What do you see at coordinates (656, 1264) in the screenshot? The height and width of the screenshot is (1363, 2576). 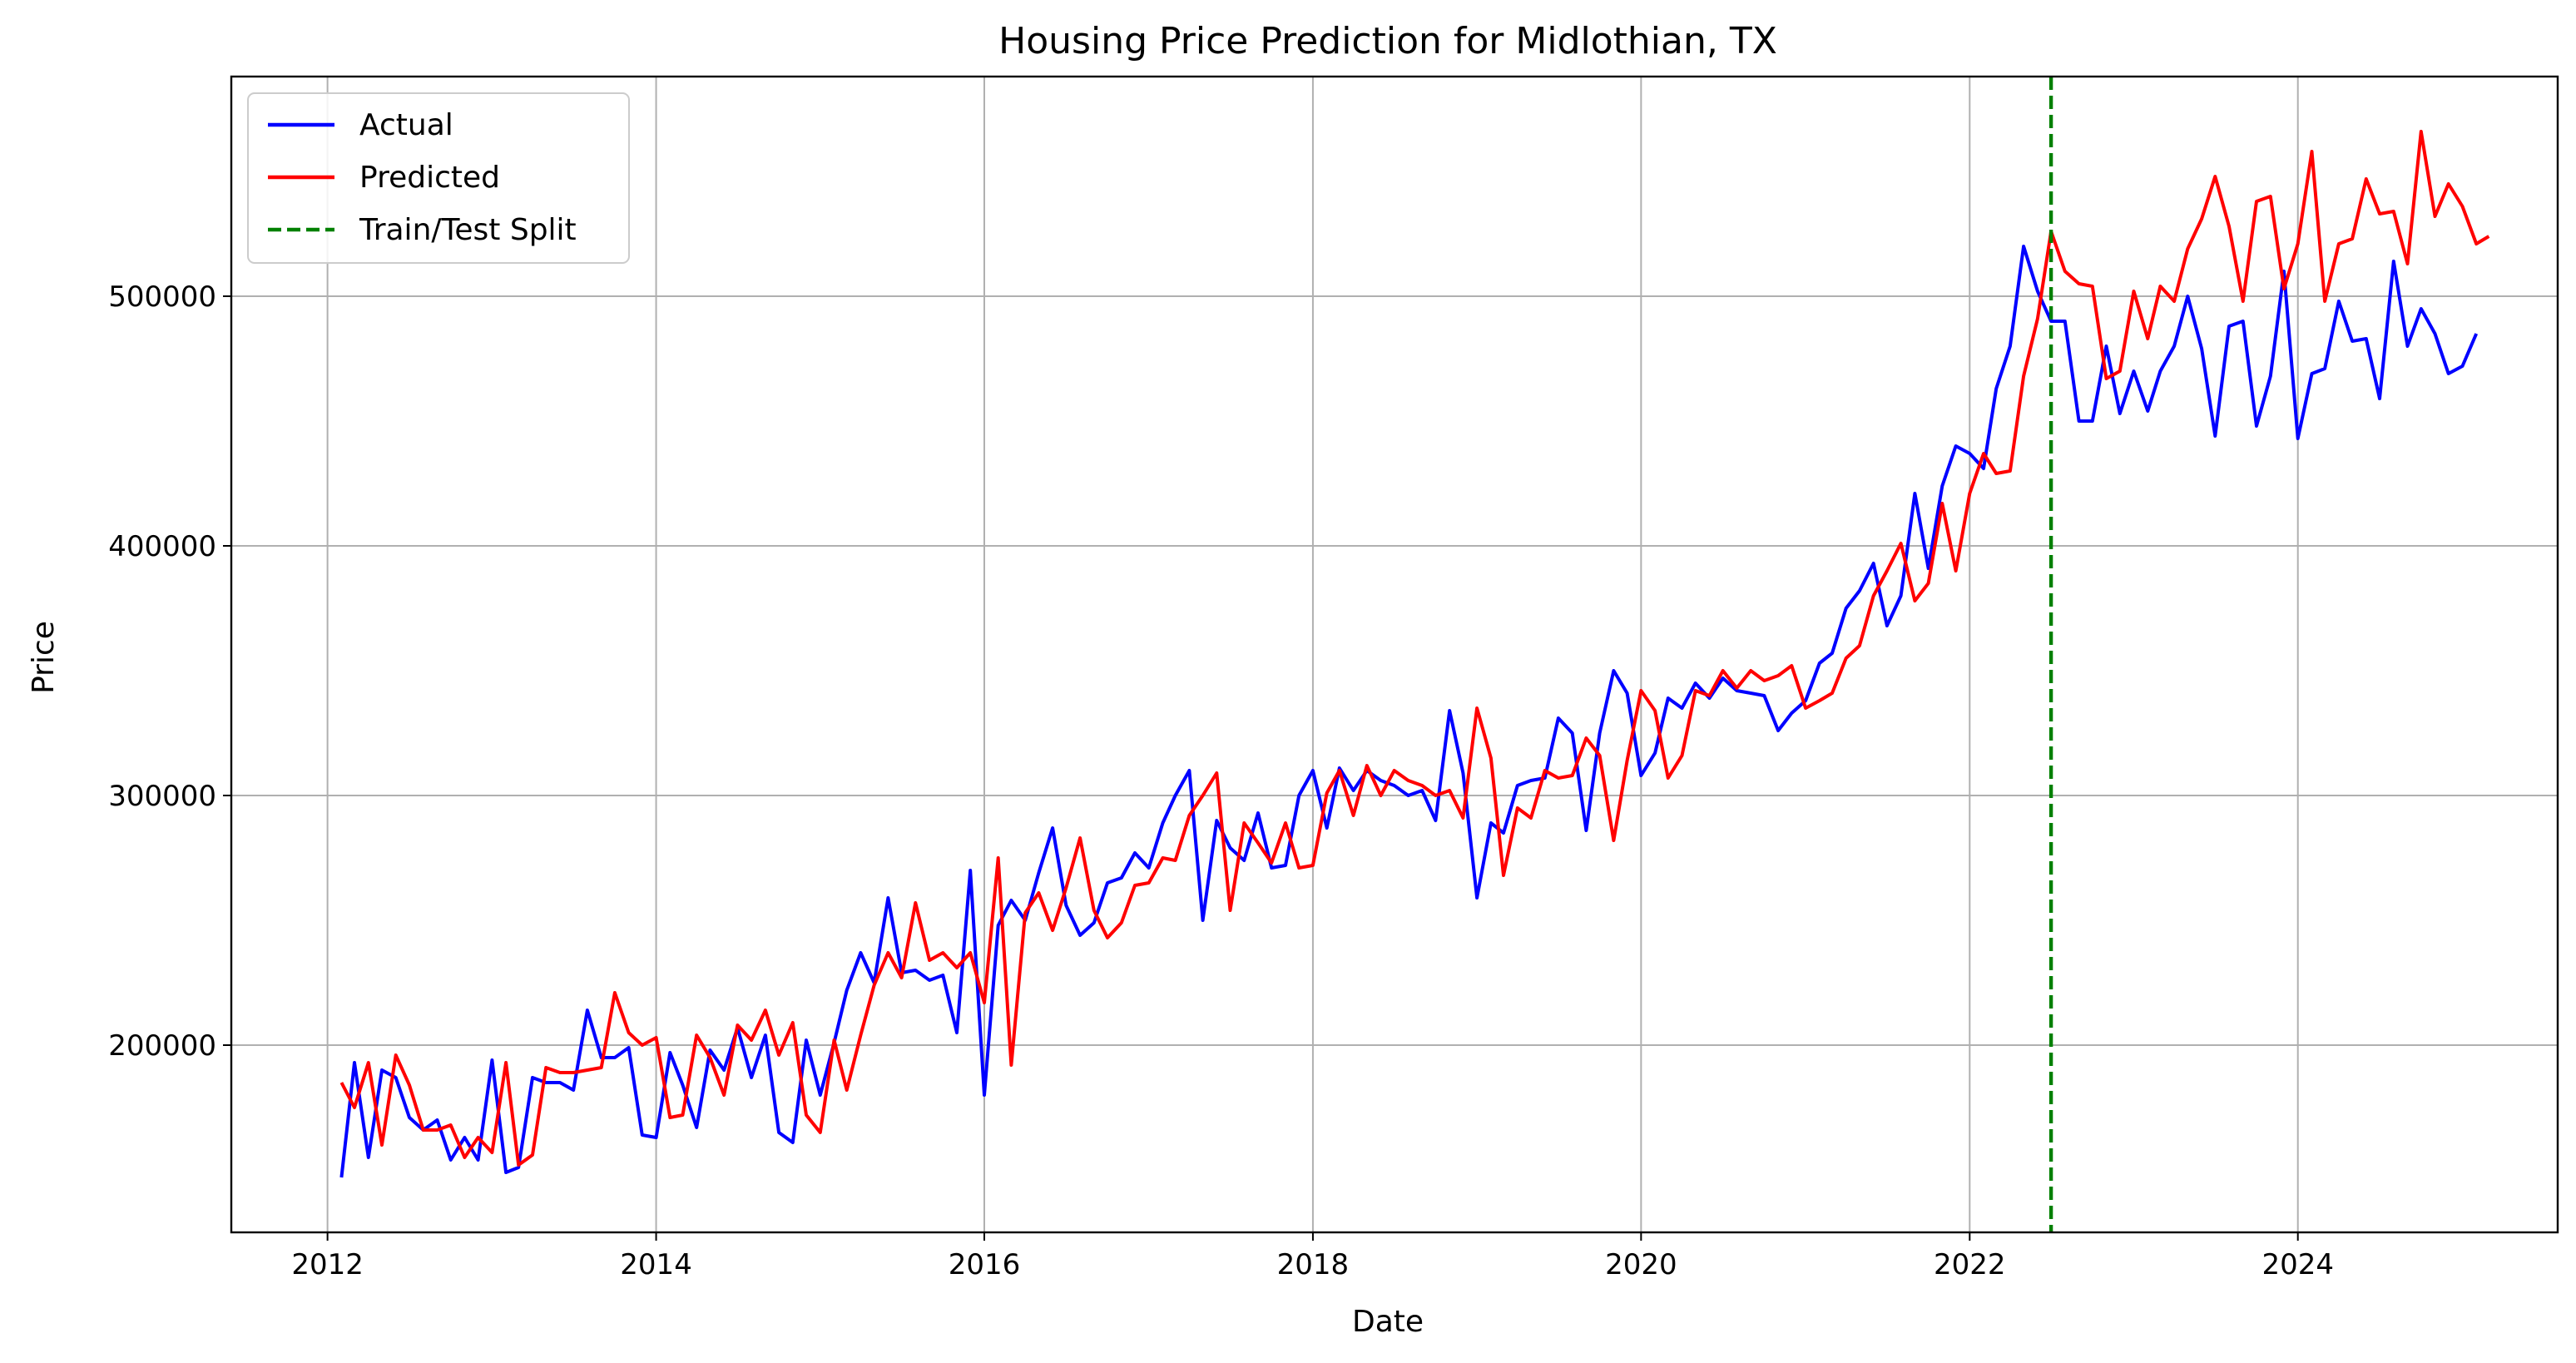 I see `x-tick-label: 2014` at bounding box center [656, 1264].